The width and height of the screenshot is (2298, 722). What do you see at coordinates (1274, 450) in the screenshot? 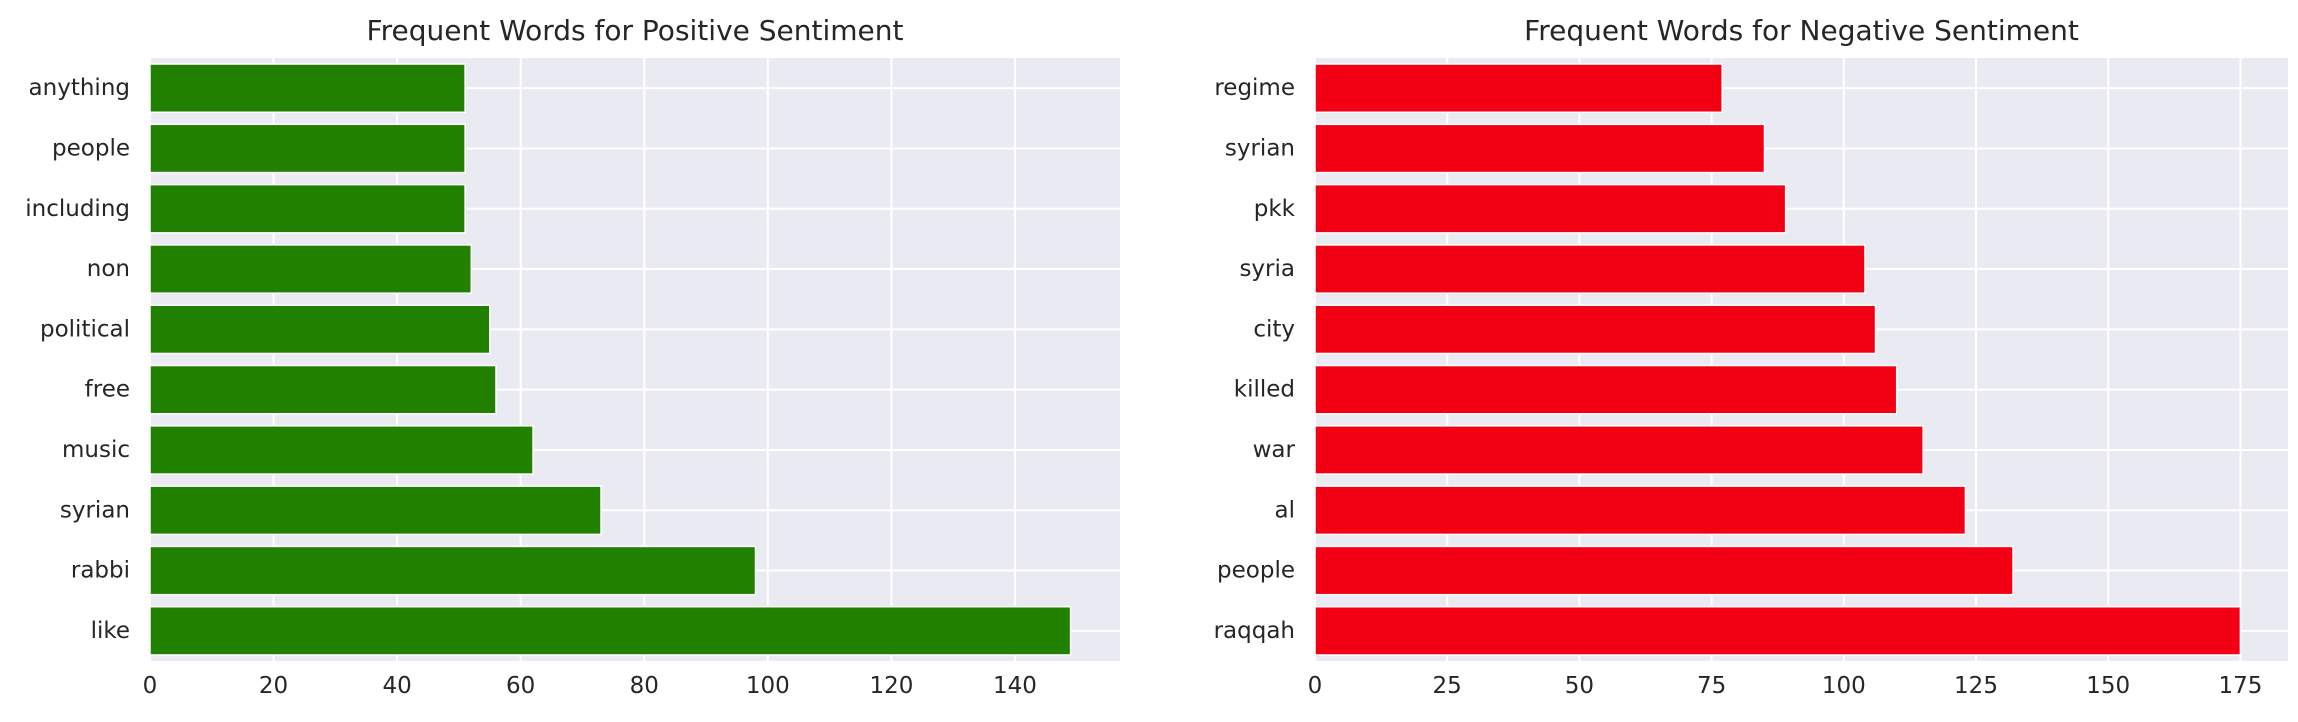
I see `y-tick-label: war` at bounding box center [1274, 450].